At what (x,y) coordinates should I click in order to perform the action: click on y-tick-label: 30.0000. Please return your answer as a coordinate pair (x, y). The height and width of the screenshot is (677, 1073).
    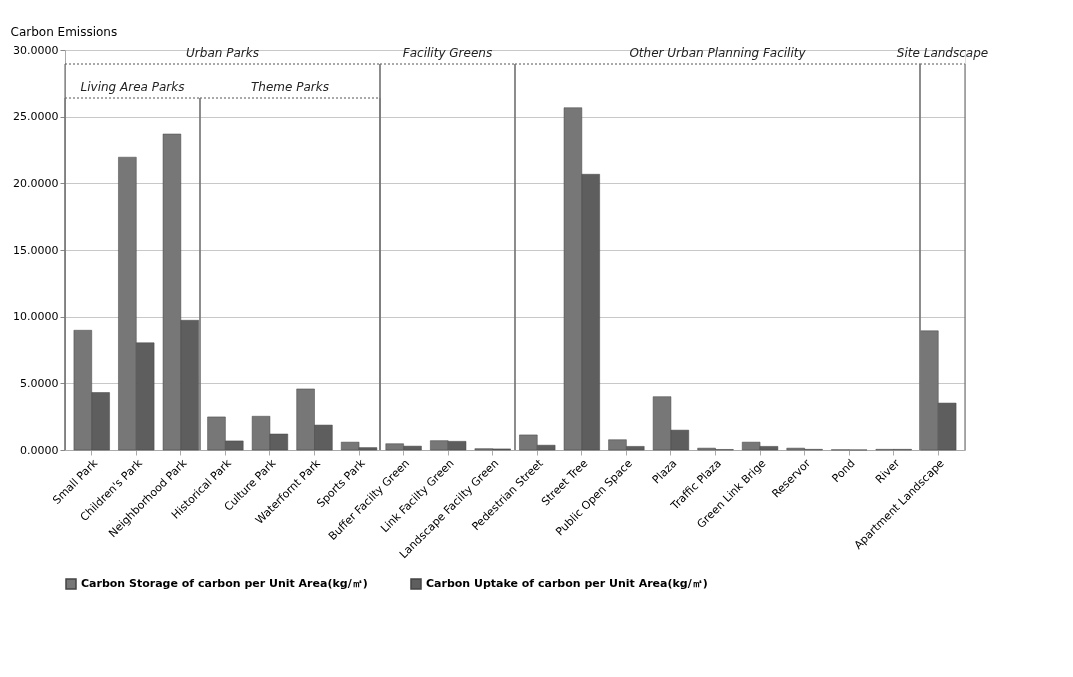
    Looking at the image, I should click on (36, 50).